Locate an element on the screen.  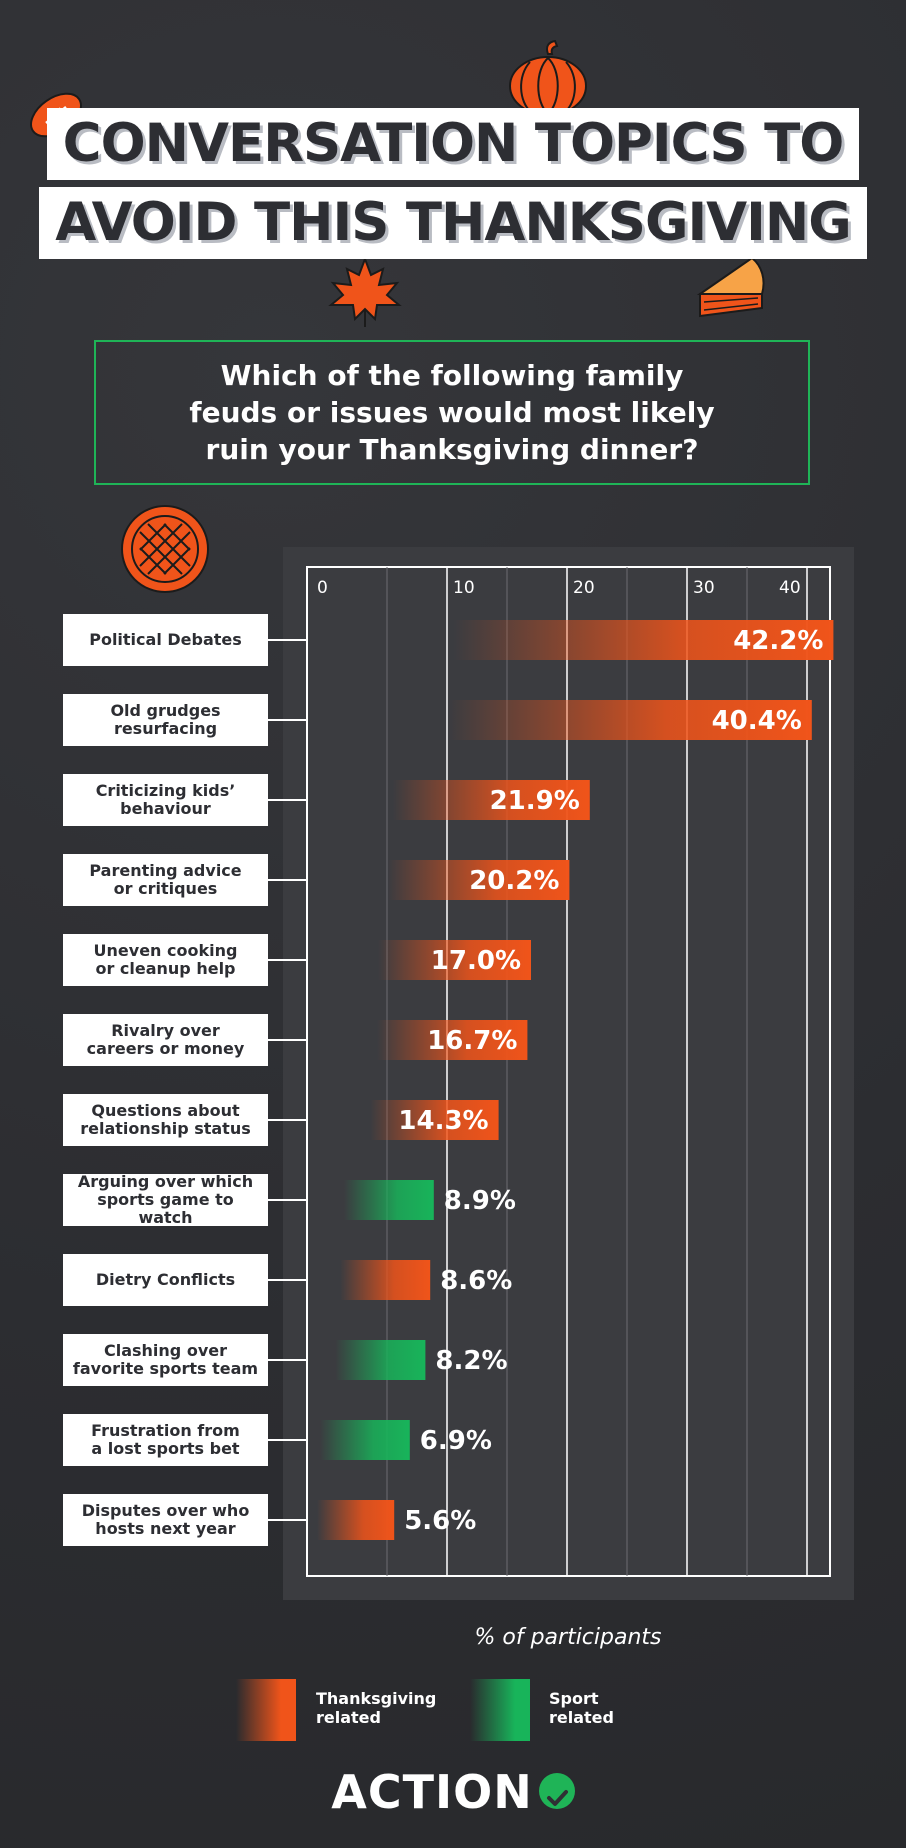
check-circle-icon is located at coordinates (556, 1790).